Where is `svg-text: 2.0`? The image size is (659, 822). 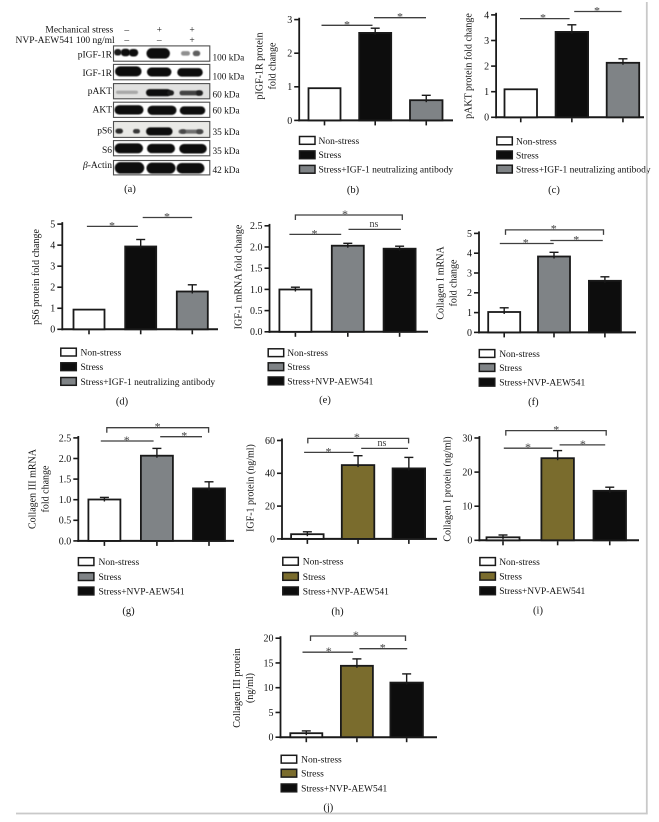 svg-text: 2.0 is located at coordinates (256, 247).